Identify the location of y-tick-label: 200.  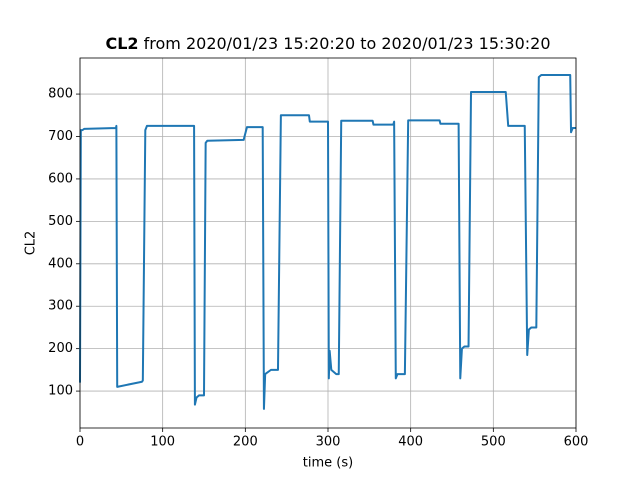
(60, 348).